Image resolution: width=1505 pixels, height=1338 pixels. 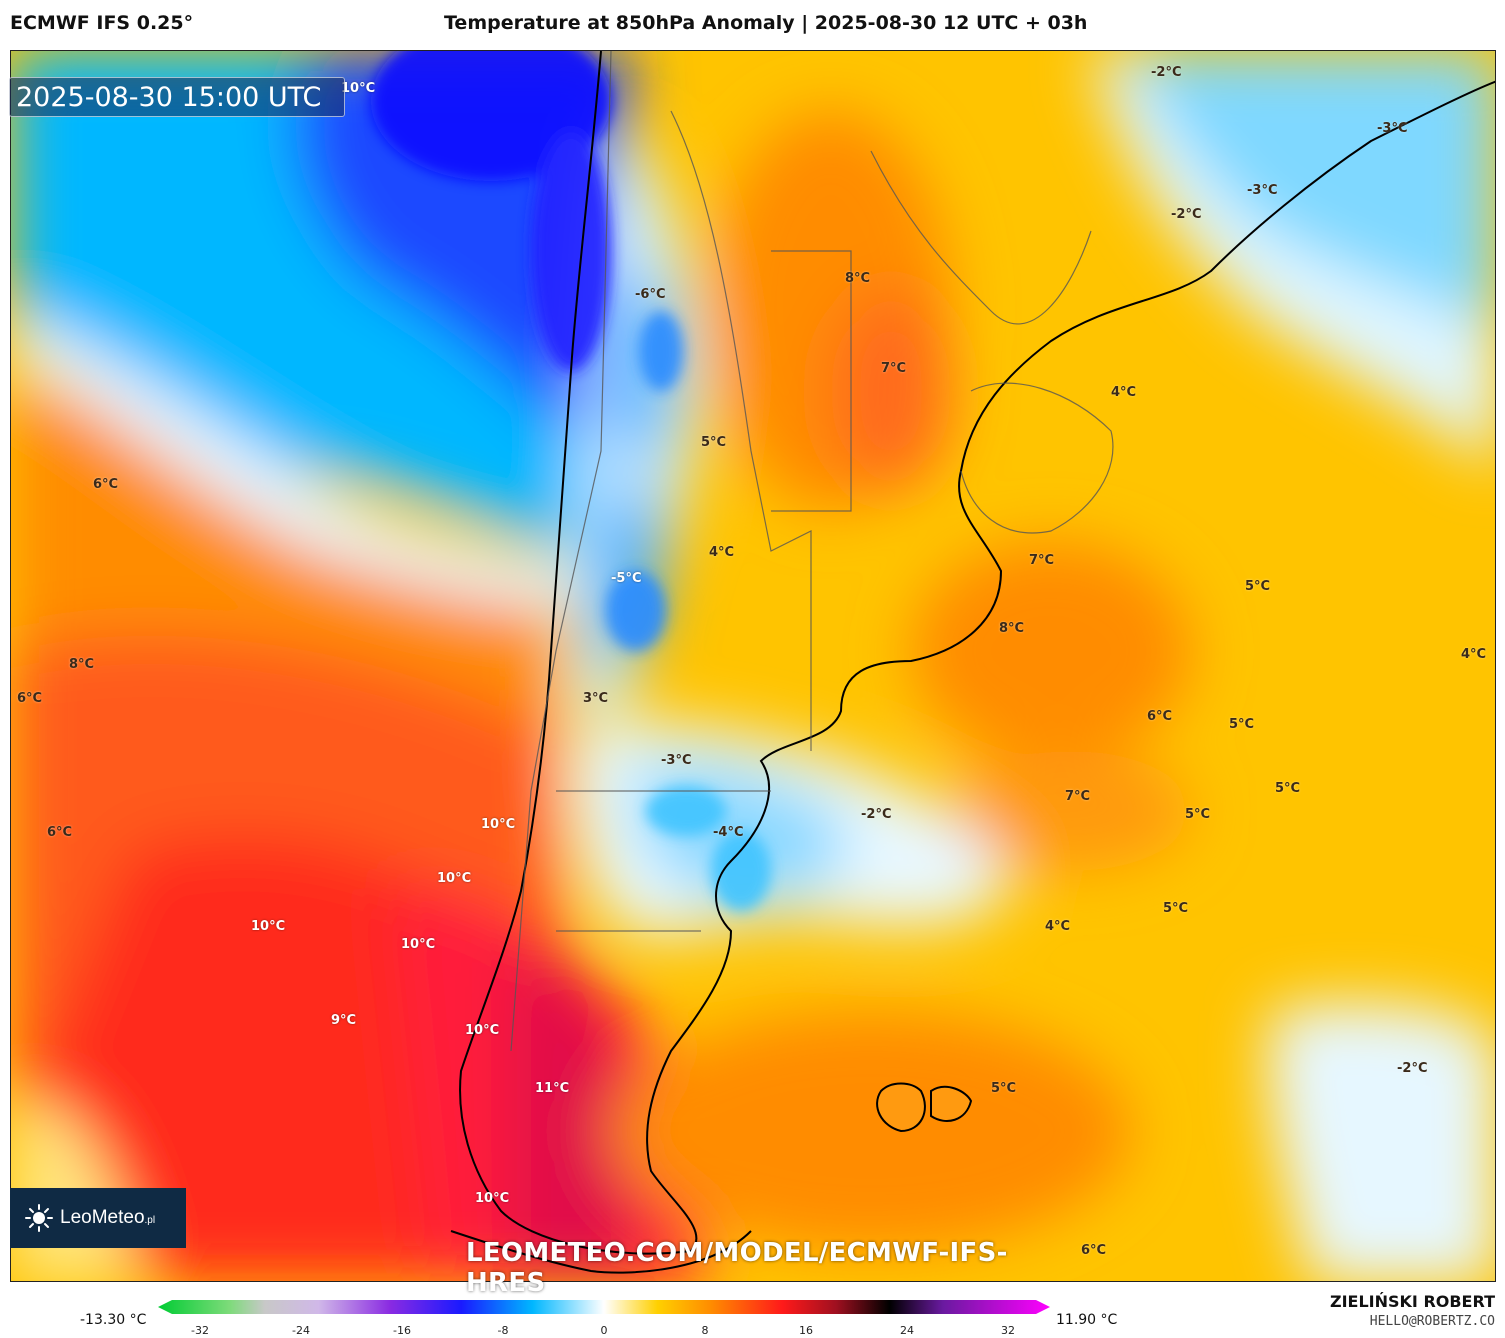 What do you see at coordinates (503, 1330) in the screenshot?
I see `colorbar-tick: -8` at bounding box center [503, 1330].